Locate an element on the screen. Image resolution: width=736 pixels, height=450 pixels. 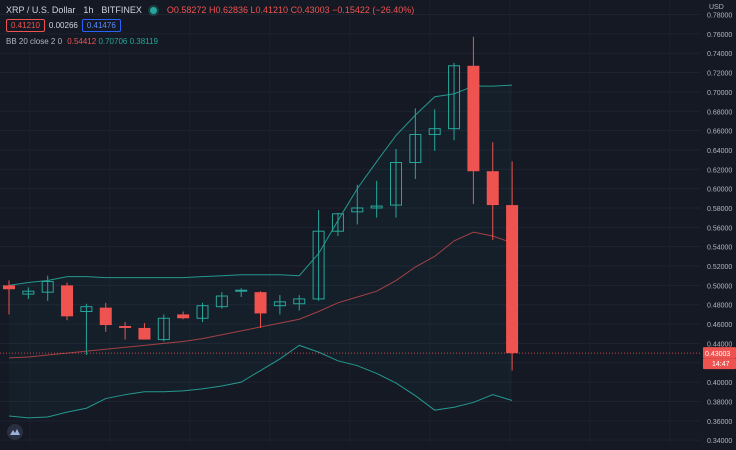
indicator-label: BB 20 close 2 0 is located at coordinates (34, 41).